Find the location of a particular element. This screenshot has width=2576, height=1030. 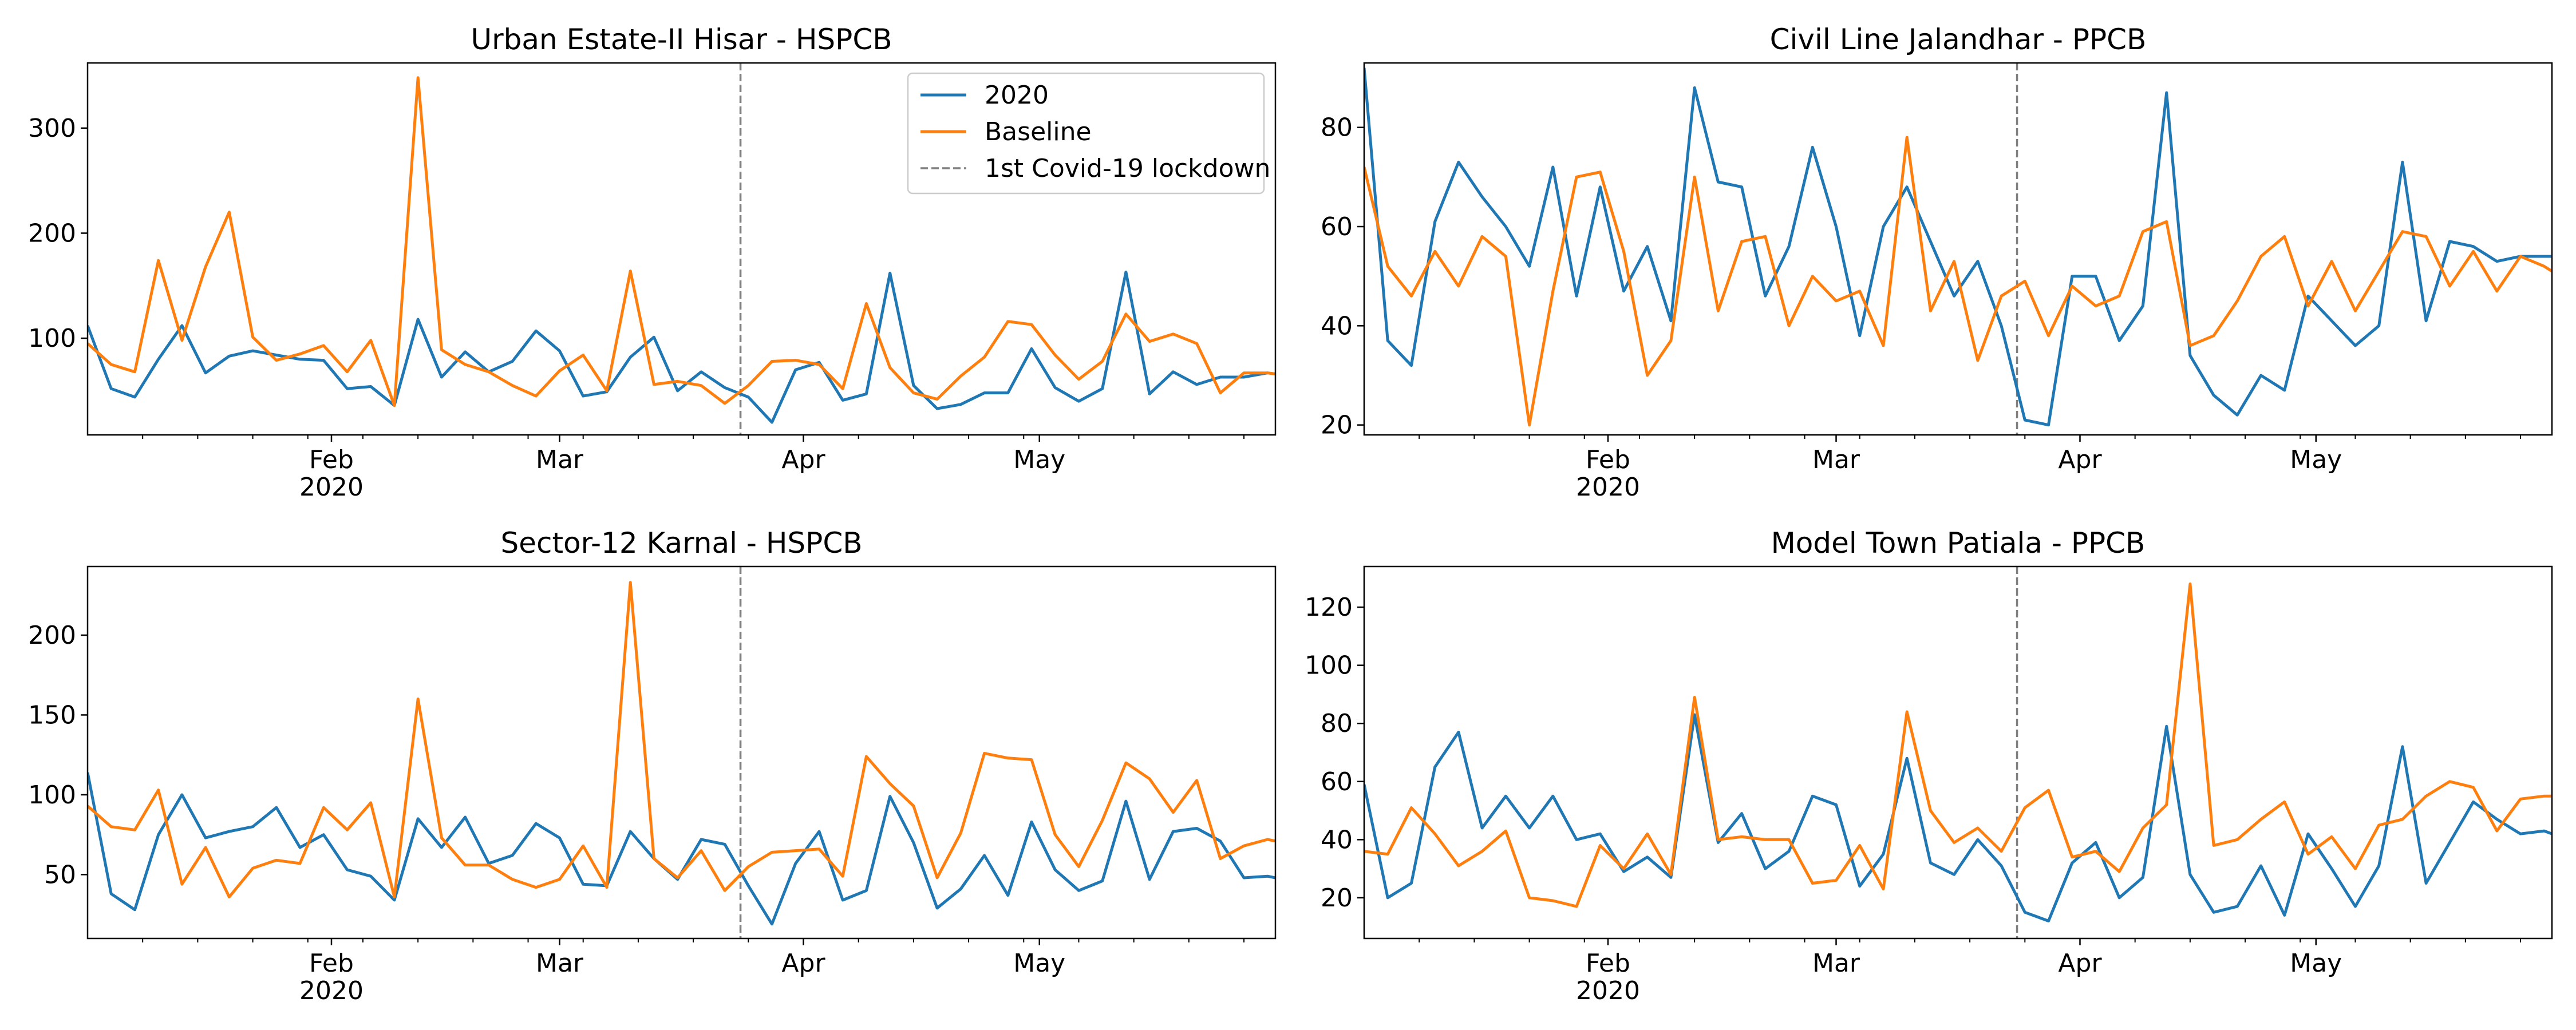

y-tick-label: 150 is located at coordinates (52, 715).